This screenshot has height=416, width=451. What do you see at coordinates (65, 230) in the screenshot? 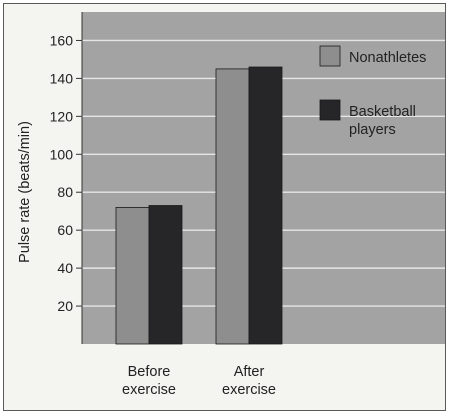
I see `y-tick-label: 60` at bounding box center [65, 230].